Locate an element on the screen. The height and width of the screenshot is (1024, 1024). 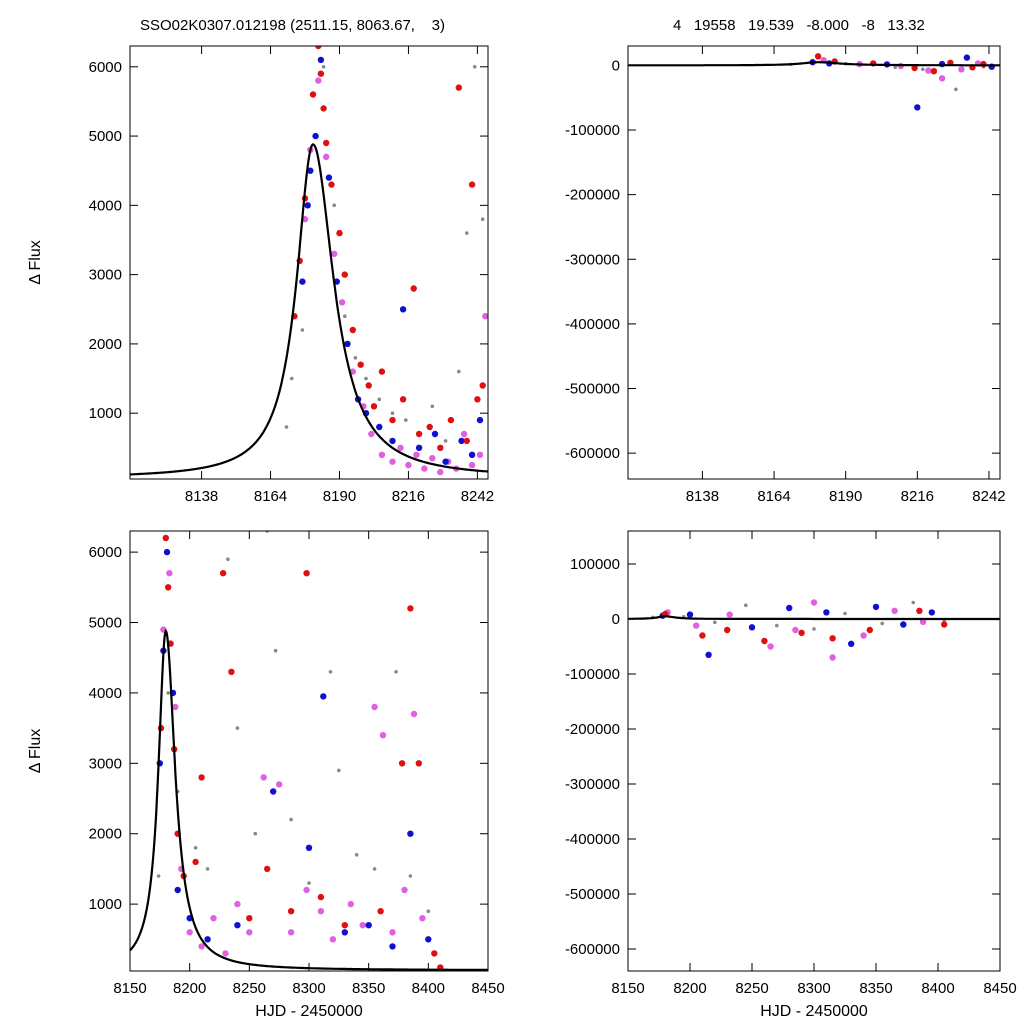
x-tick-label: 8300 is located at coordinates (813, 988).